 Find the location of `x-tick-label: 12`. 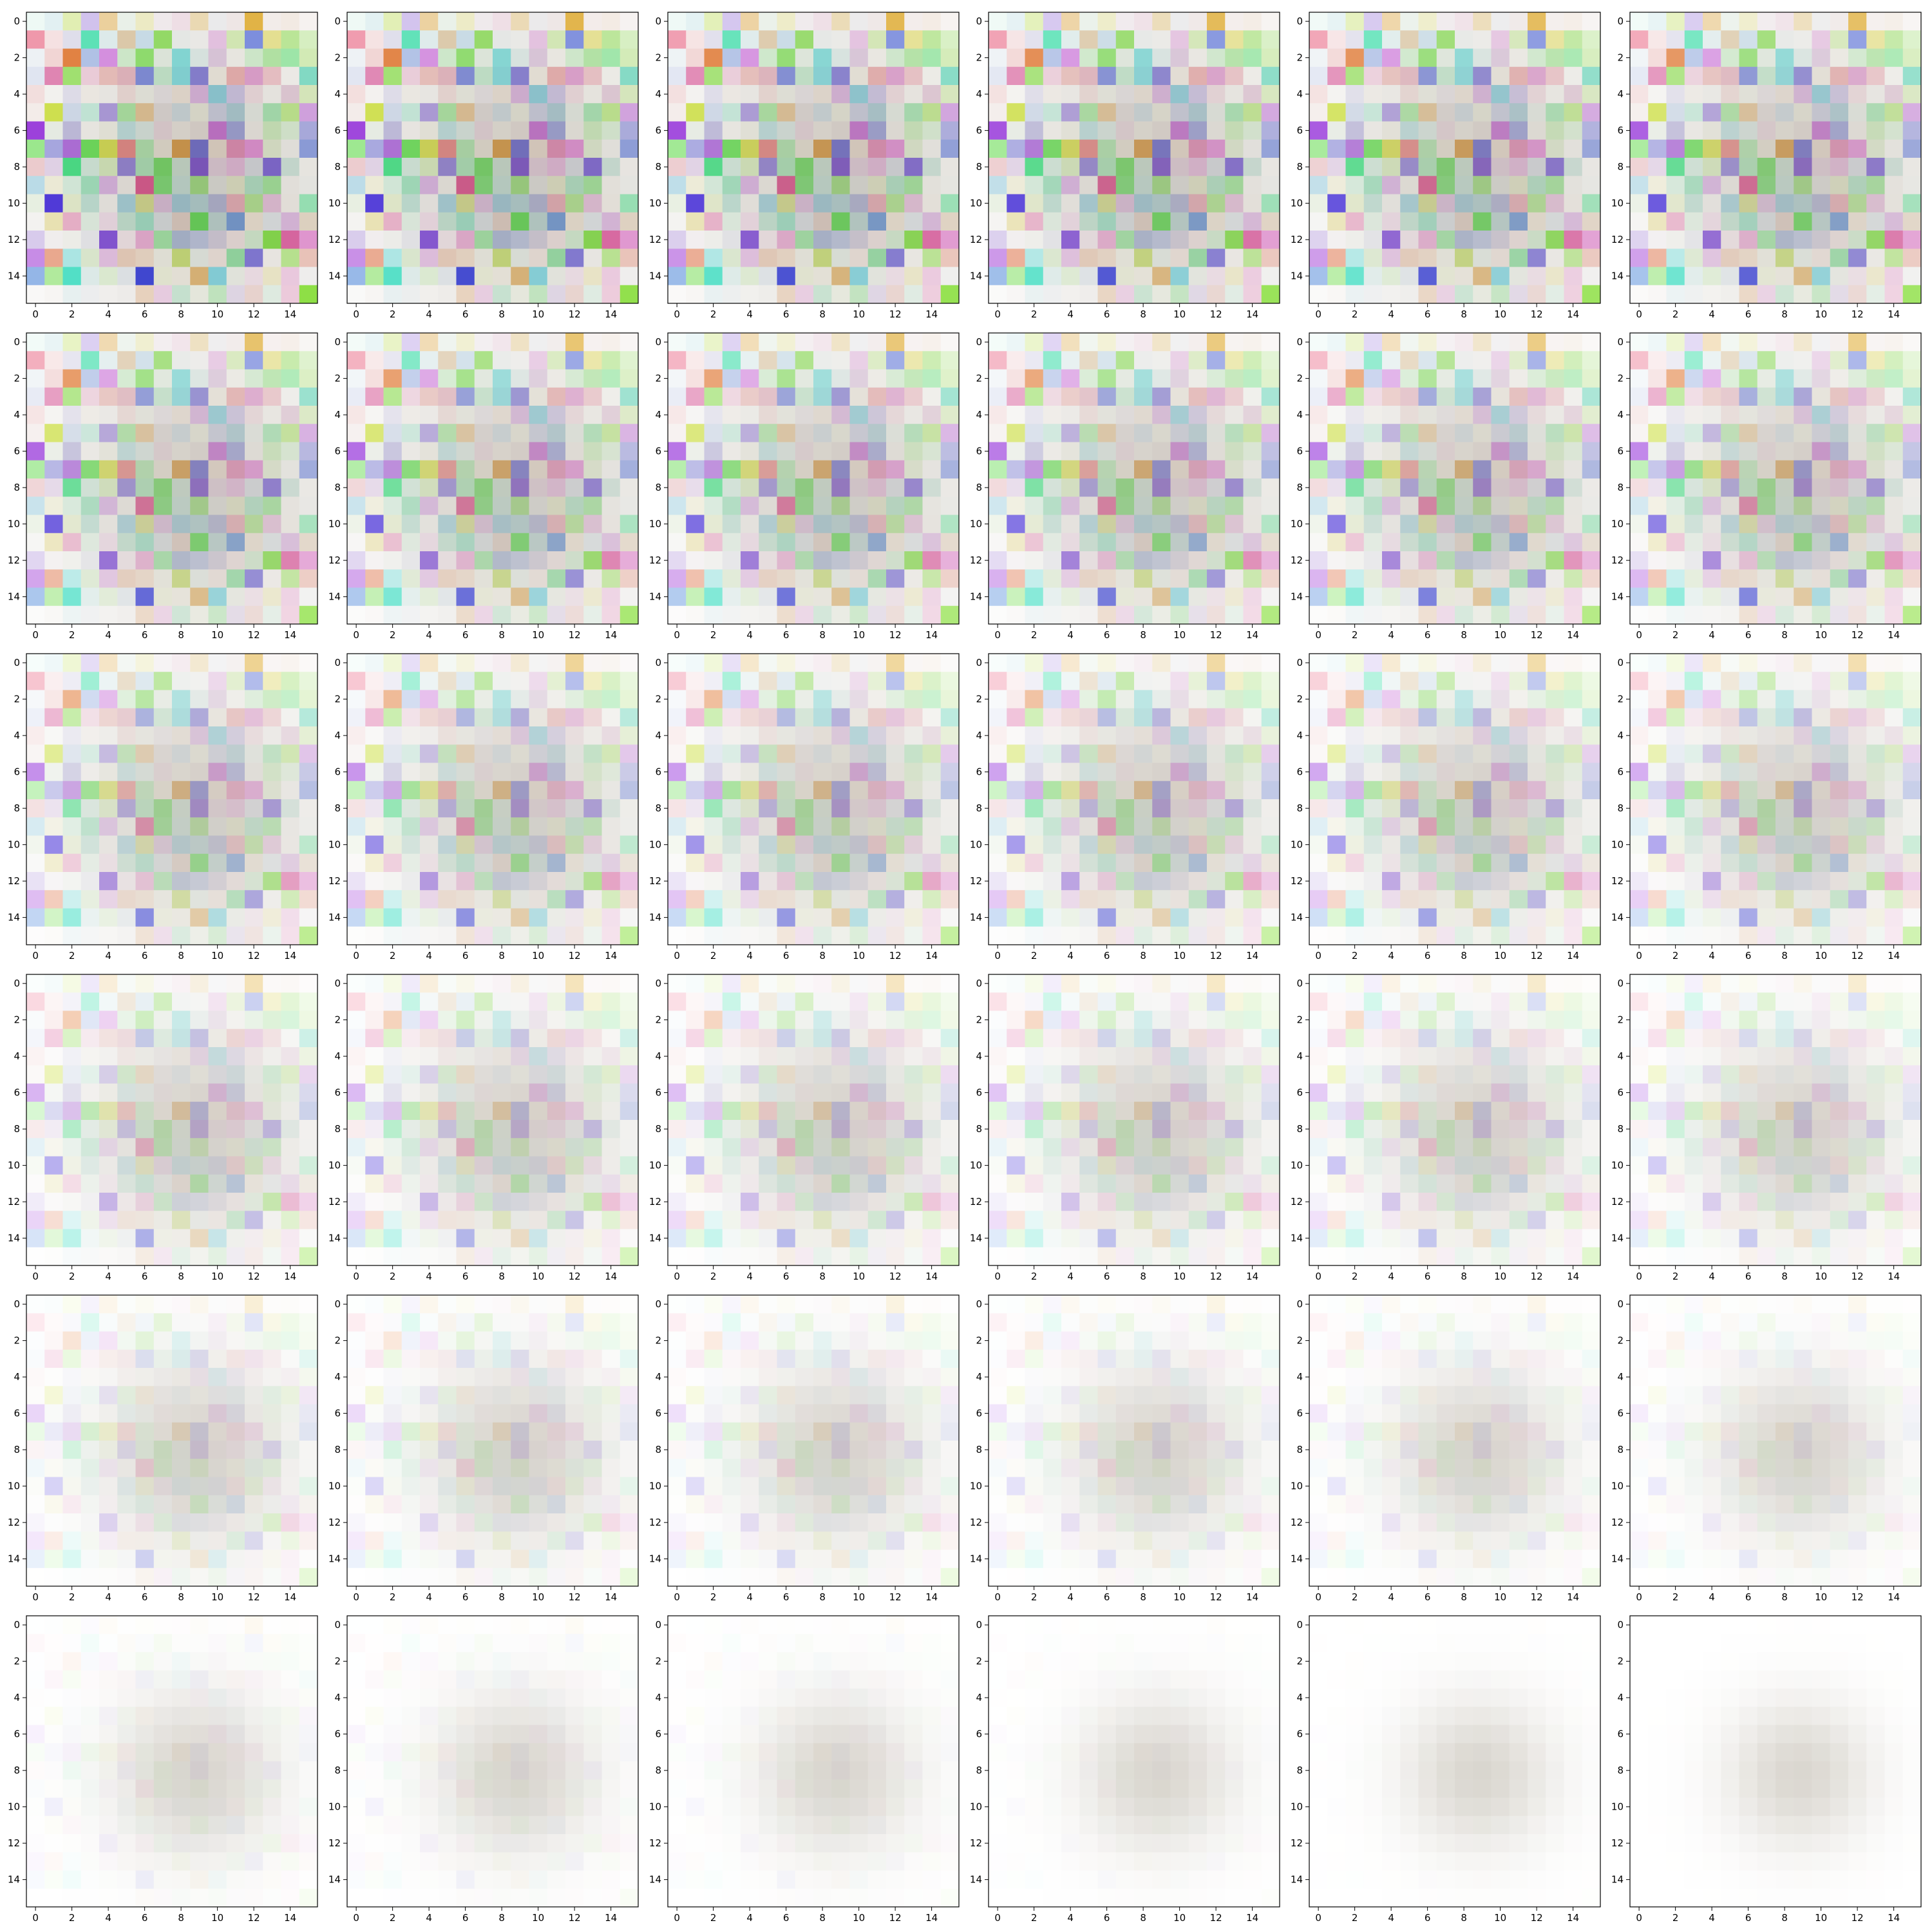

x-tick-label: 12 is located at coordinates (1858, 314).